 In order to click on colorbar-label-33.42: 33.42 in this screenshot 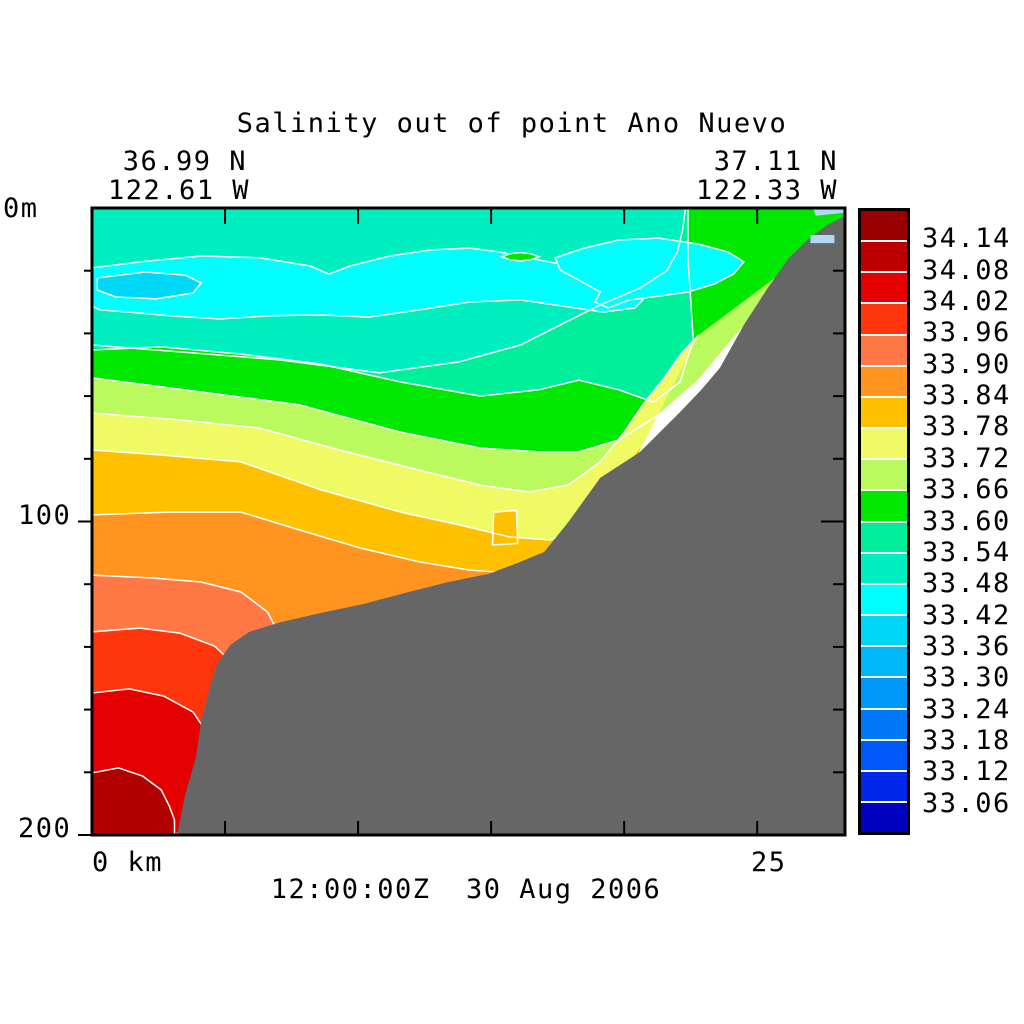, I will do `click(966, 615)`.